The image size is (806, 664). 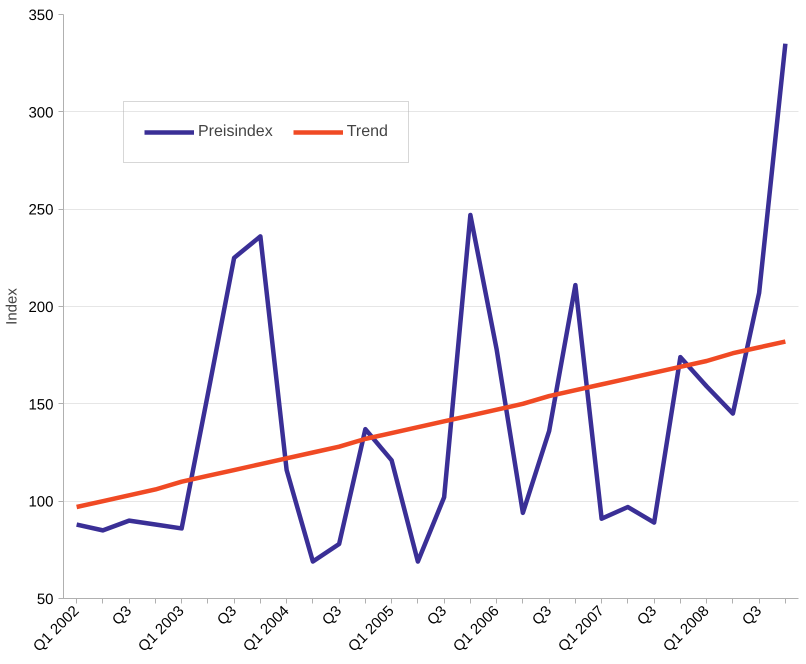 I want to click on y-tick-label: 150, so click(x=41, y=405).